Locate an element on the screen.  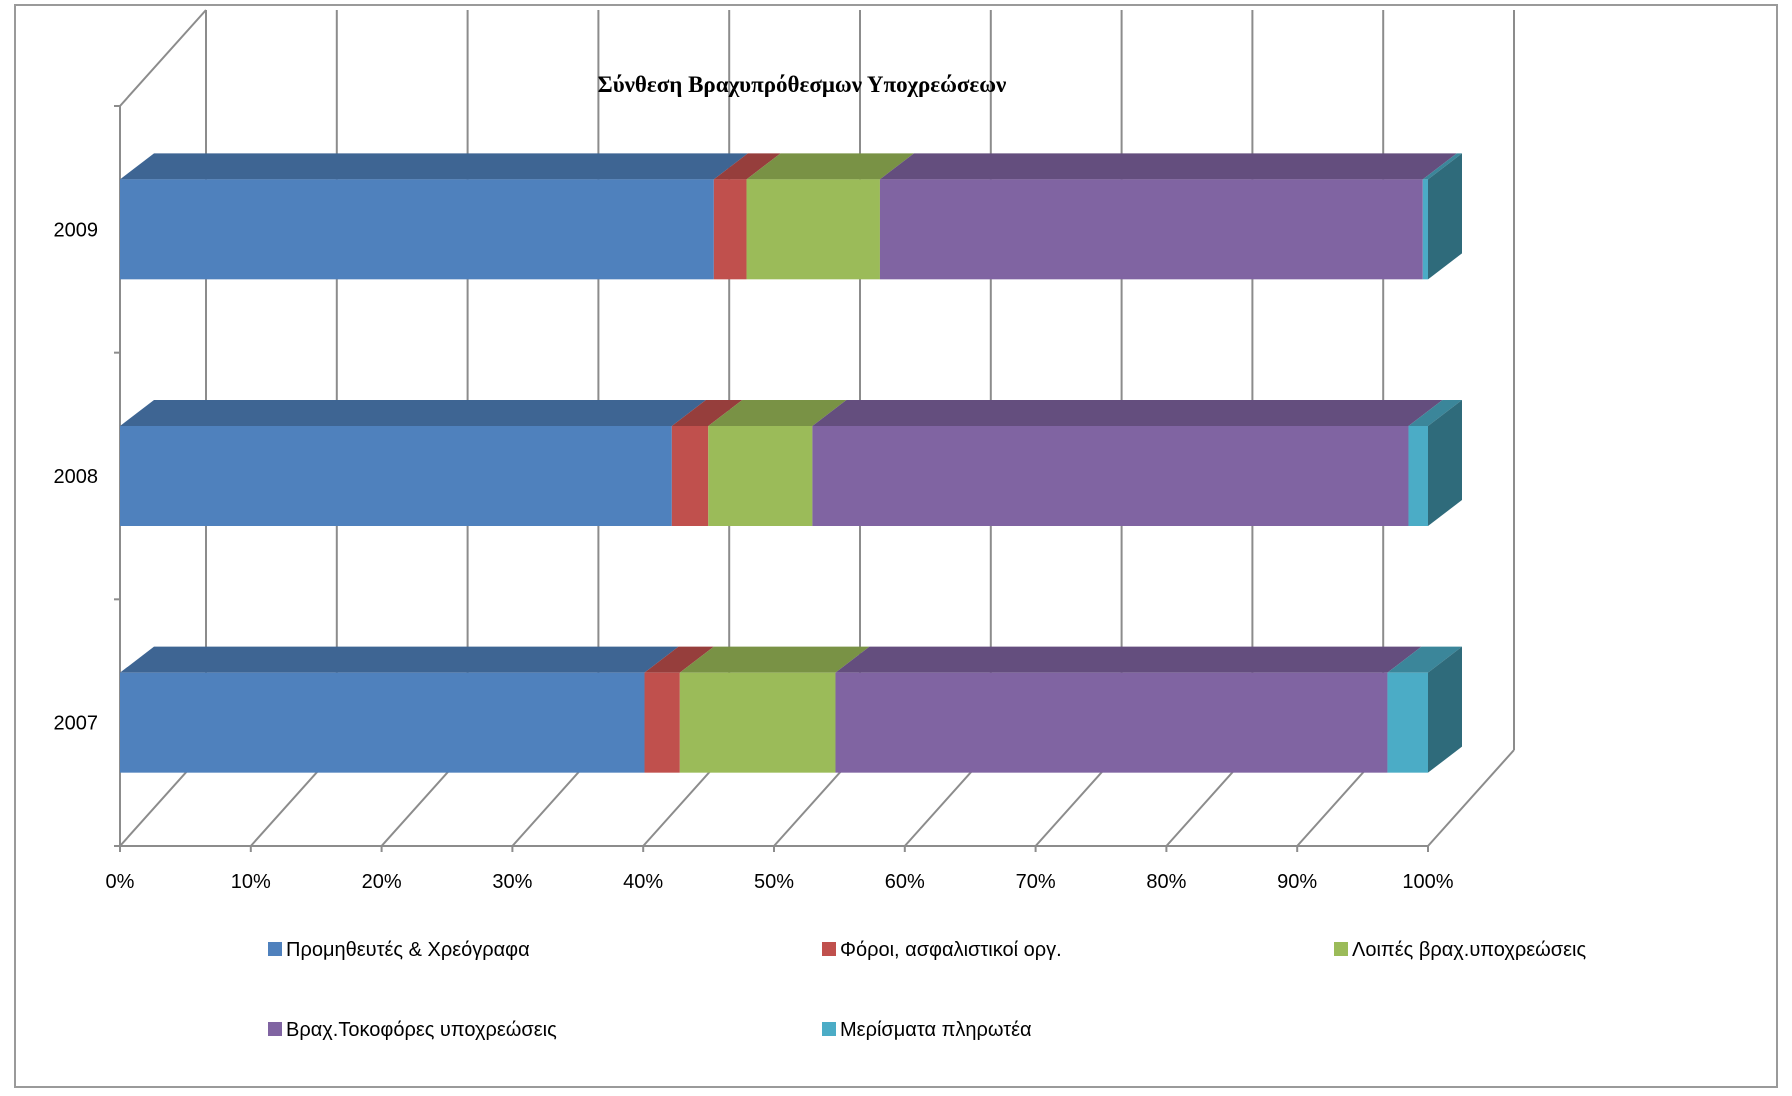
y-tick-label: 2009 is located at coordinates (76, 230).